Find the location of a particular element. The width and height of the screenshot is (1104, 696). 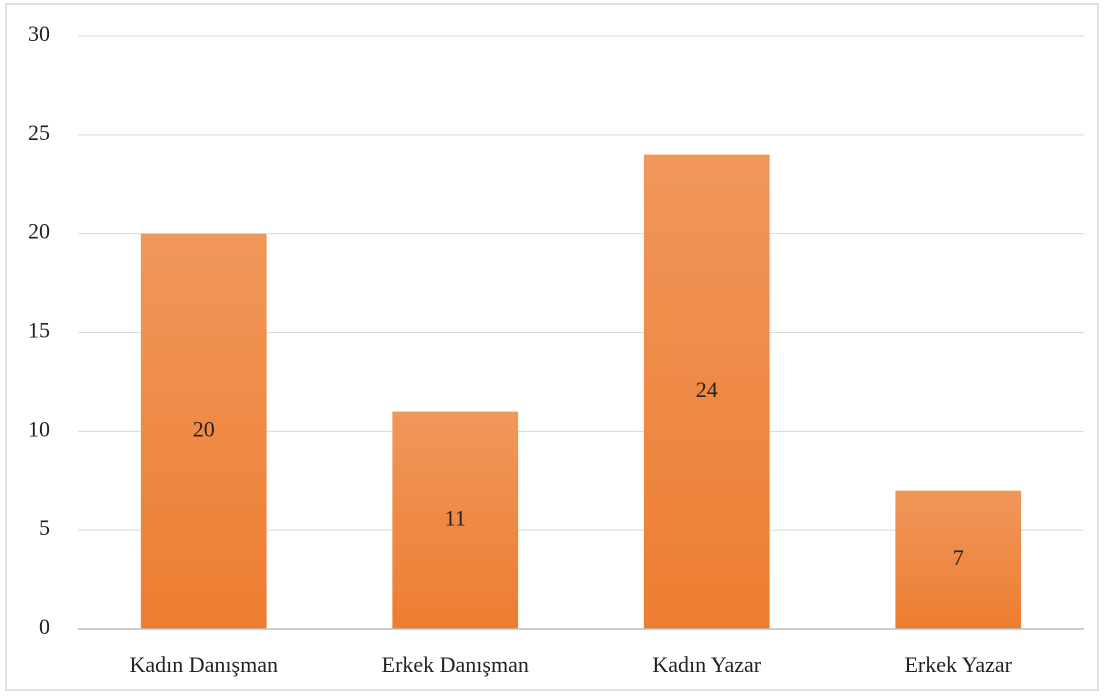

y-tick-label: 15 is located at coordinates (39, 330).